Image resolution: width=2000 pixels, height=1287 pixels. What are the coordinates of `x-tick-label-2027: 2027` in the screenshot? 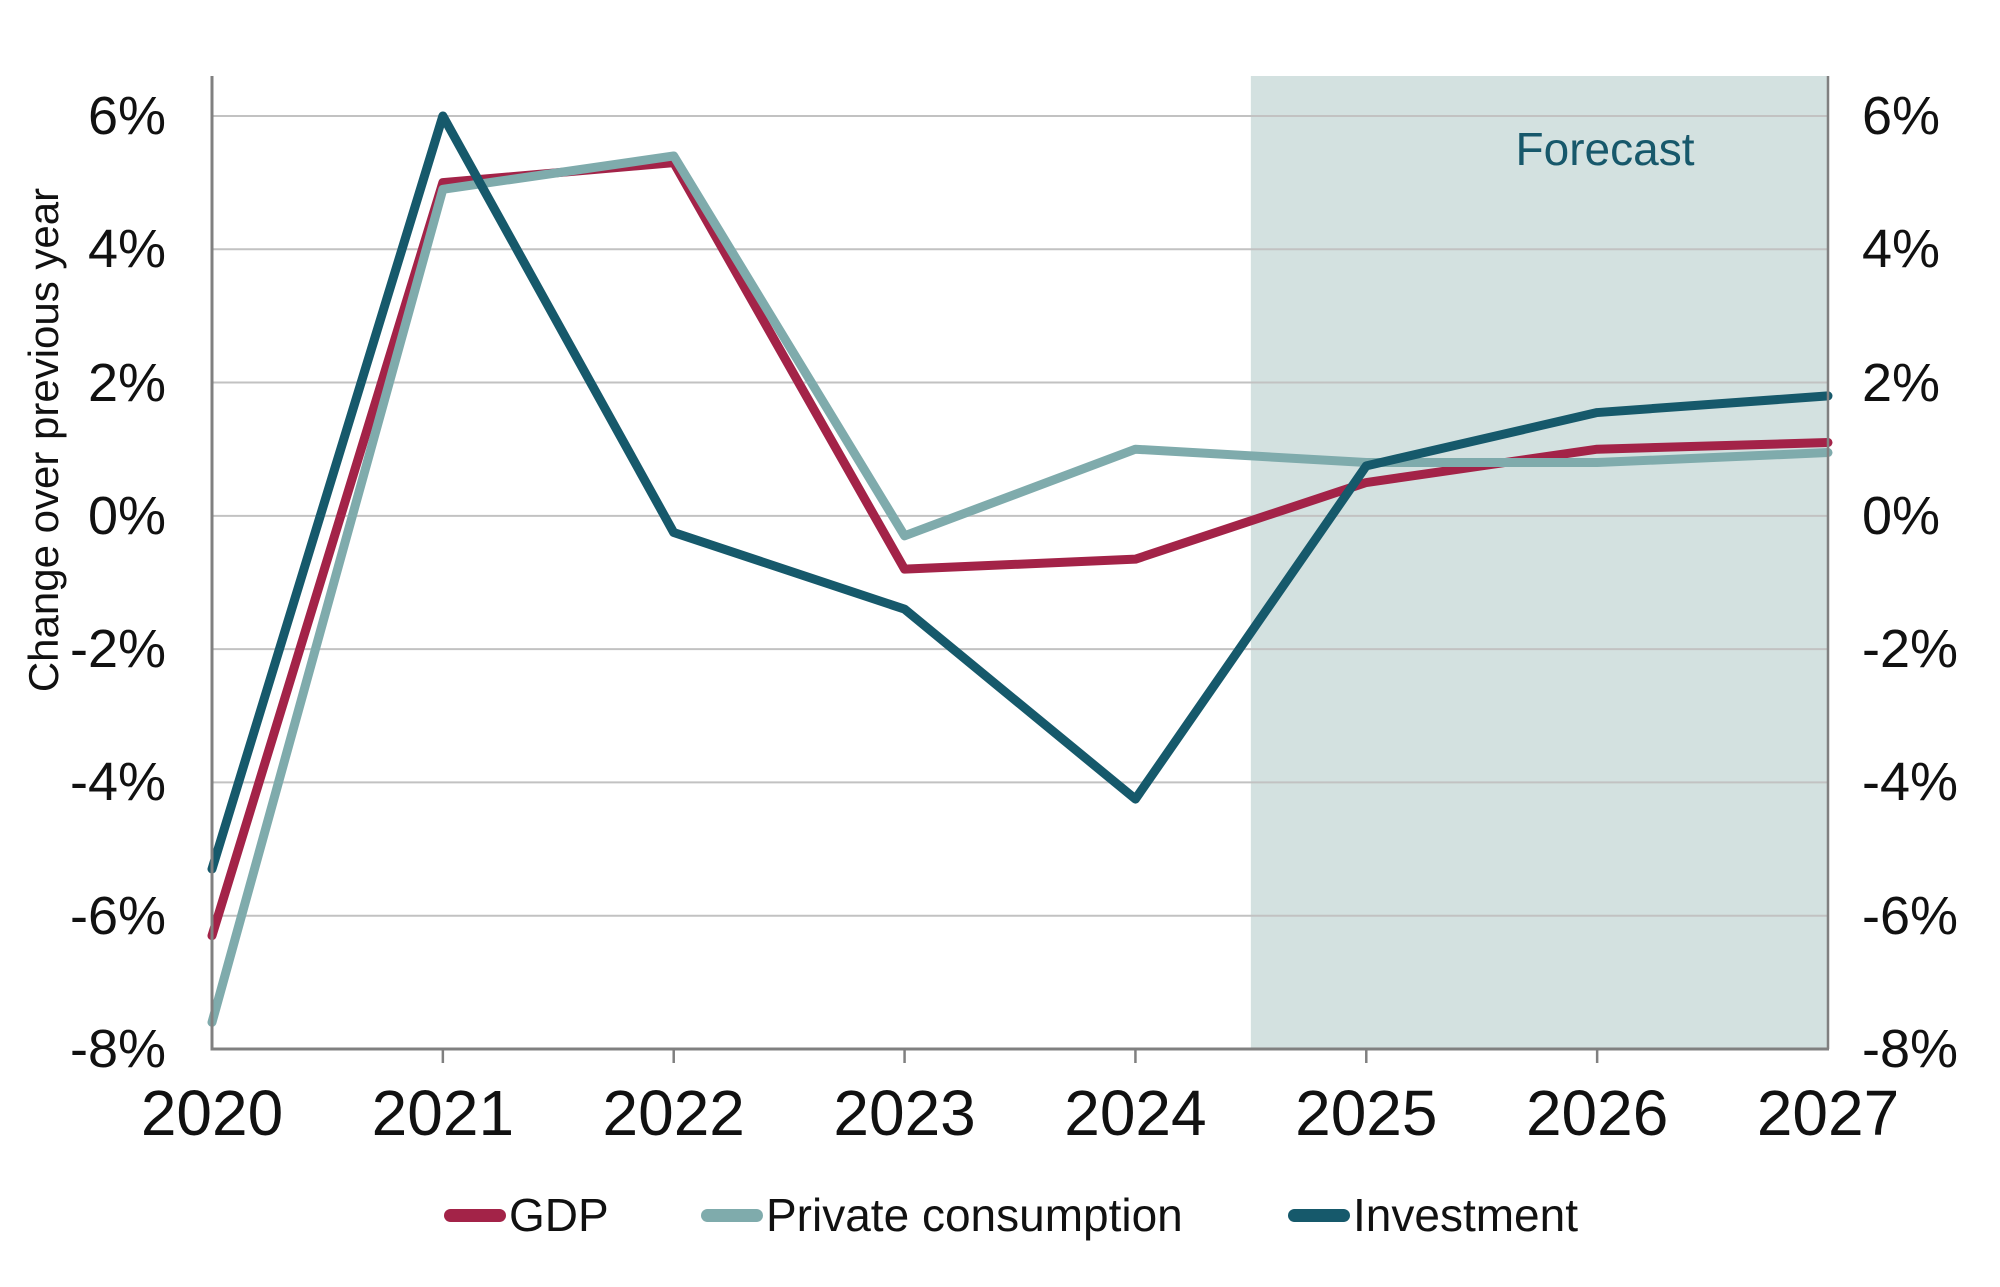 It's located at (1828, 1113).